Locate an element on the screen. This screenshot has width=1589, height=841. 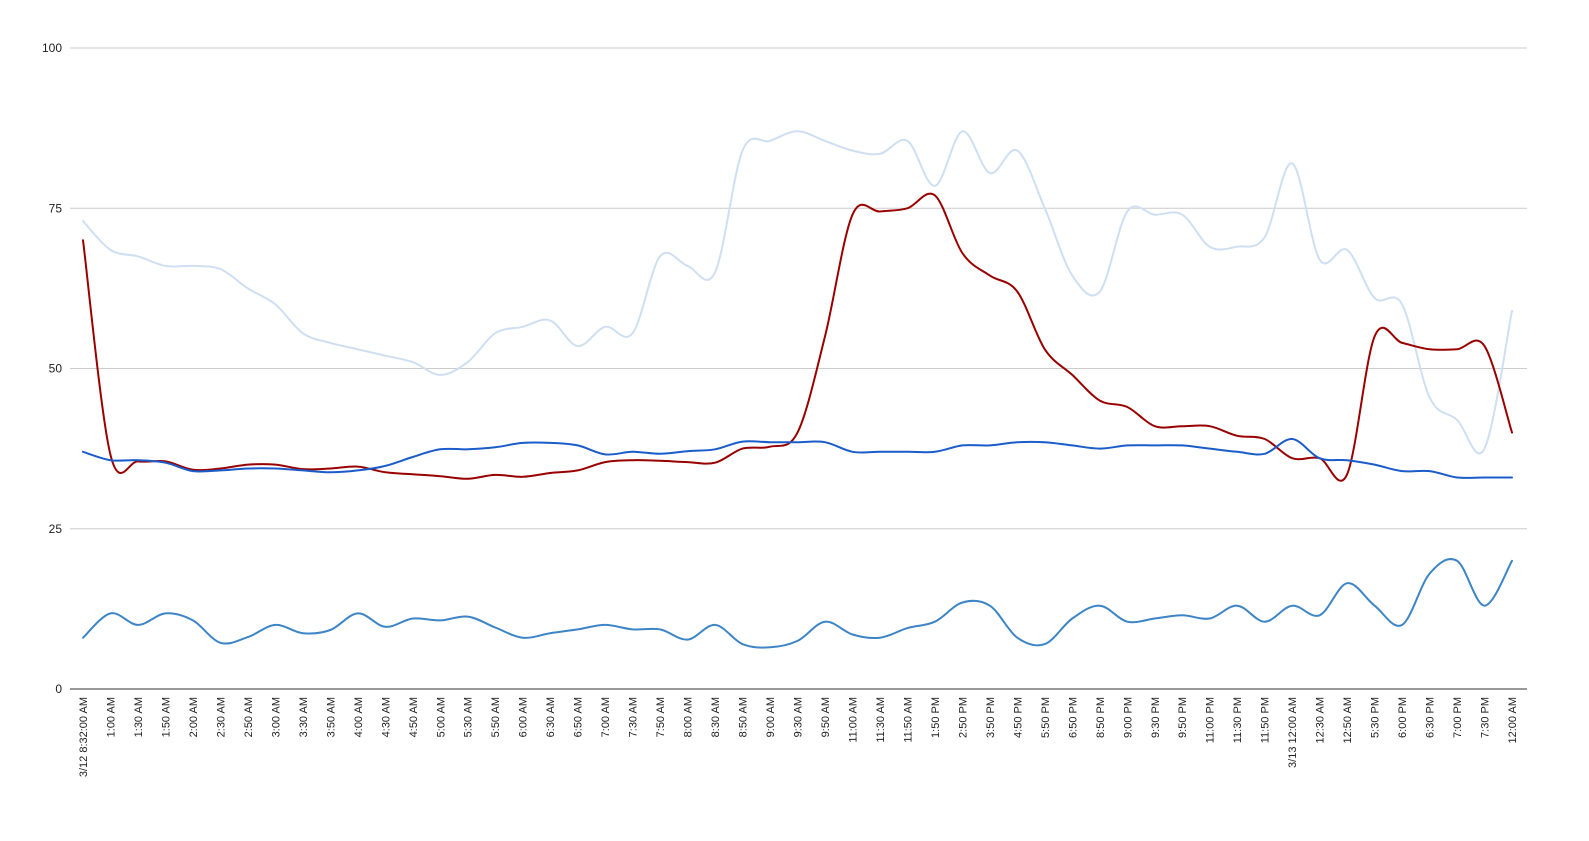
x-tick-label: 11:00 PM is located at coordinates (1211, 720).